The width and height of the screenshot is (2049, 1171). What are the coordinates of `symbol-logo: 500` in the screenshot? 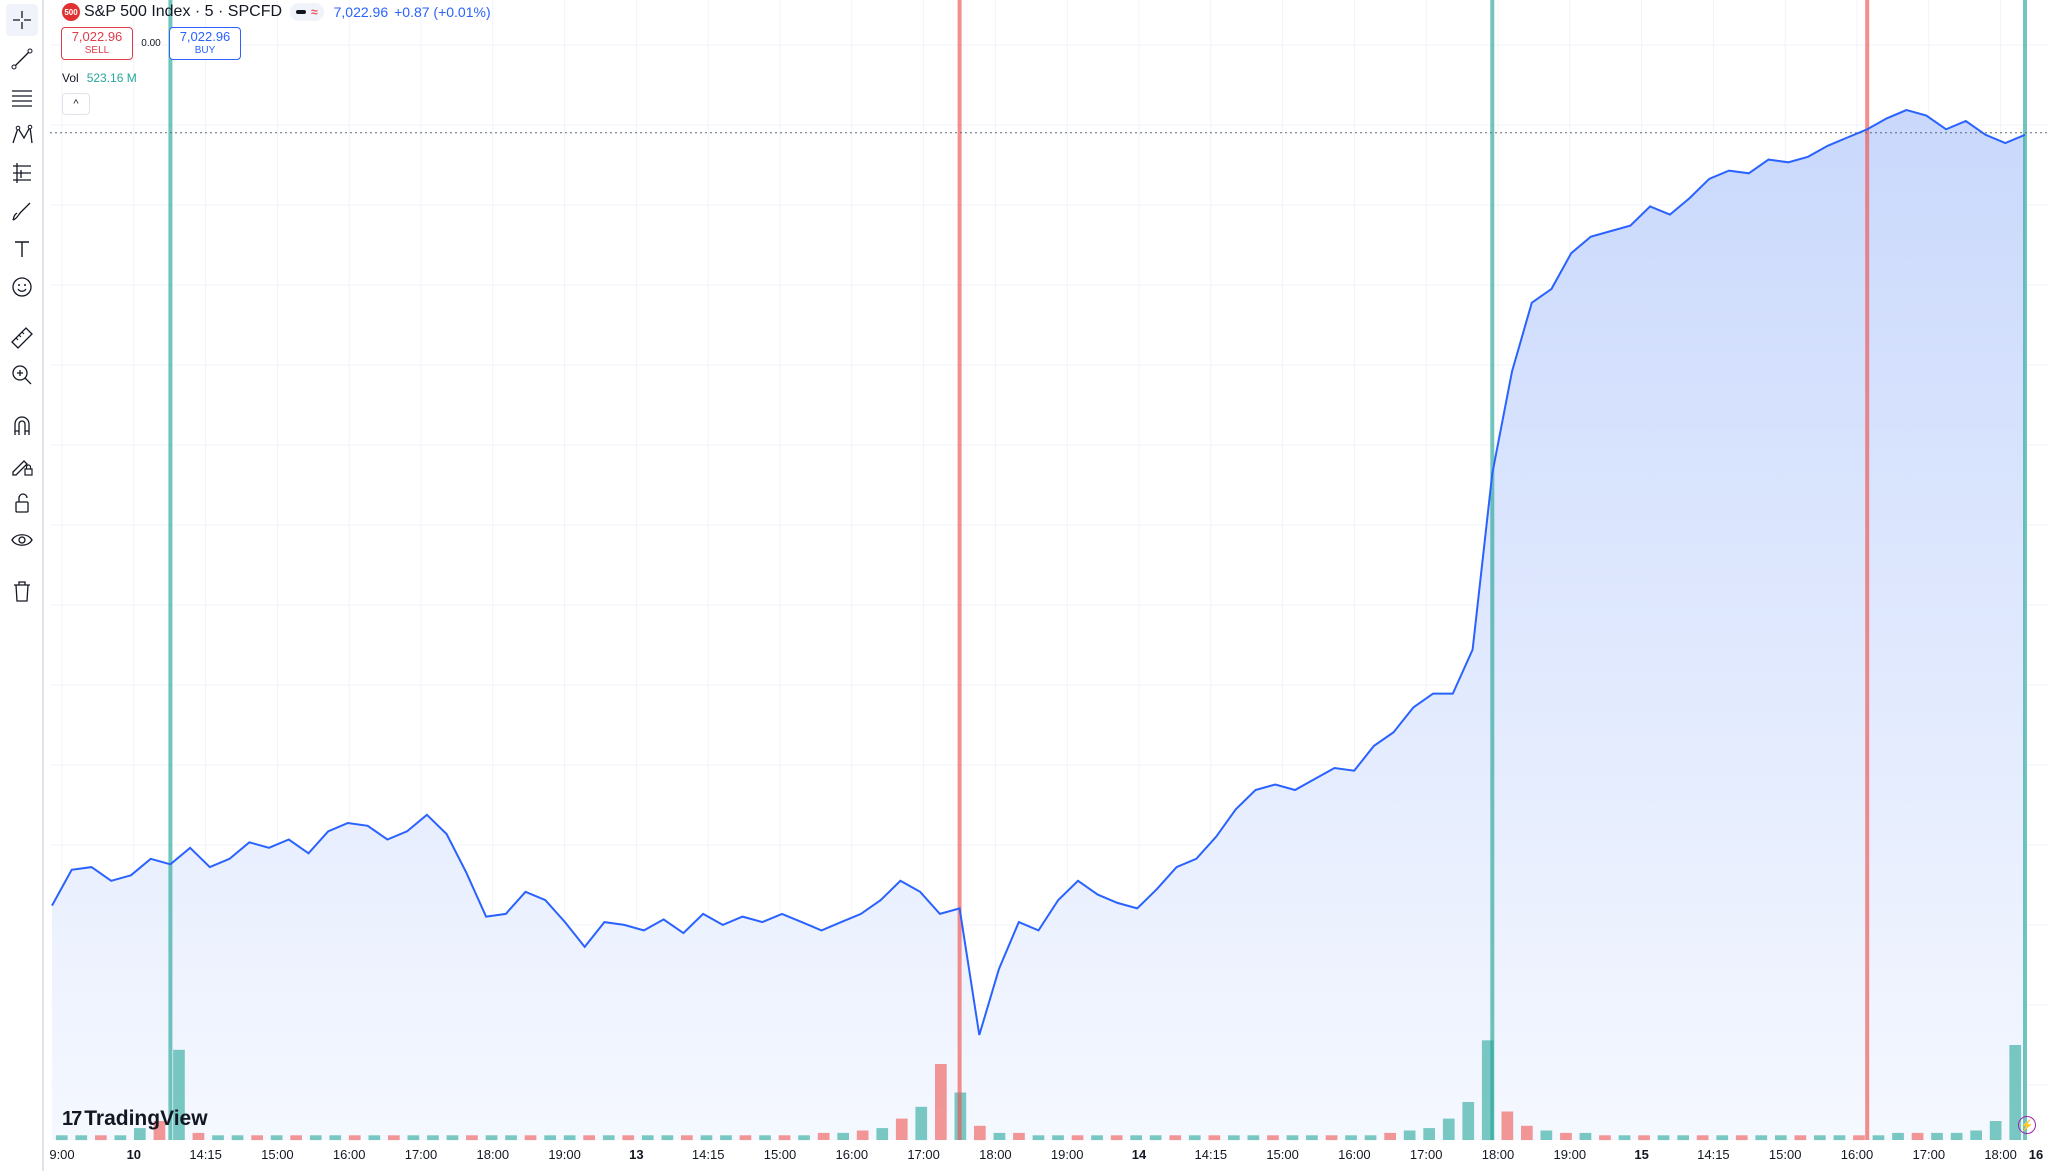 It's located at (71, 12).